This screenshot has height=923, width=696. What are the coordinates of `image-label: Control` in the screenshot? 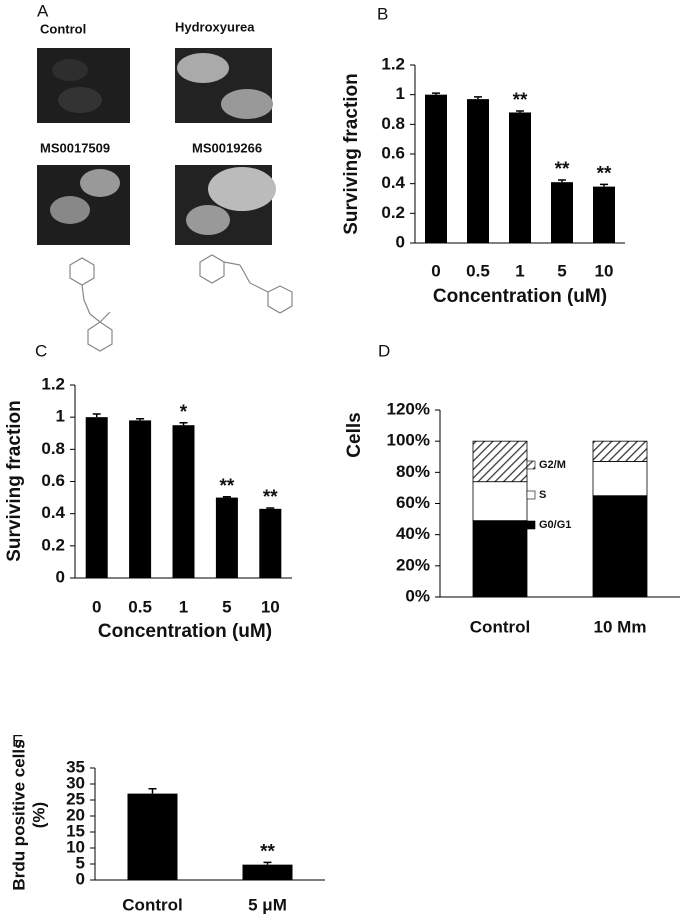 It's located at (63, 28).